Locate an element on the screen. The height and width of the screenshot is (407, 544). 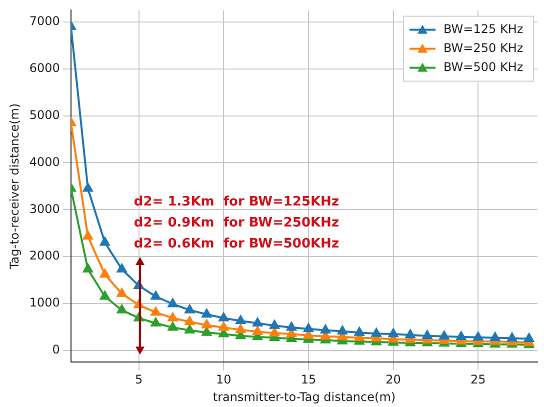
x-tick-label: 20 is located at coordinates (393, 379).